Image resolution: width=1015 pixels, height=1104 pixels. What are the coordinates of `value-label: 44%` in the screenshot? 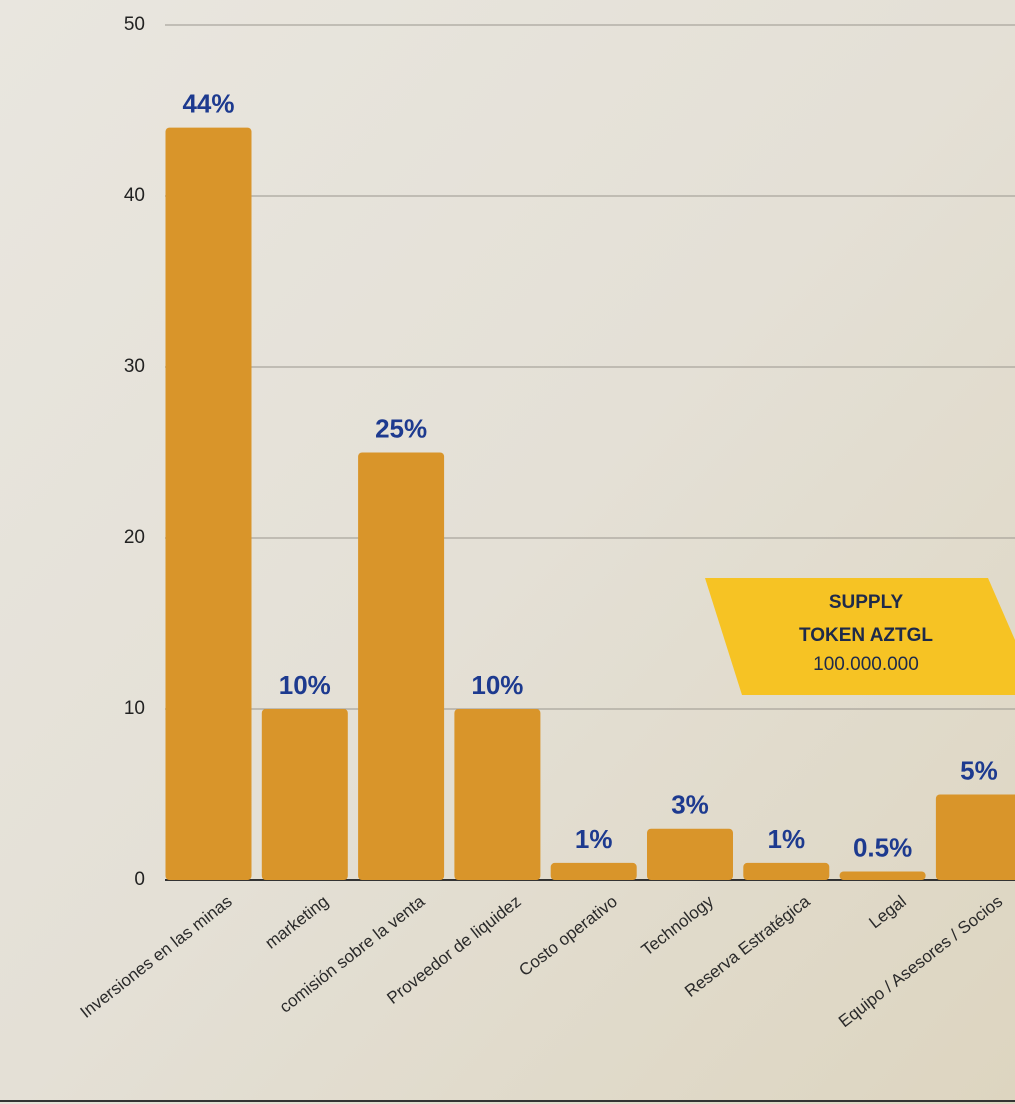 It's located at (208, 103).